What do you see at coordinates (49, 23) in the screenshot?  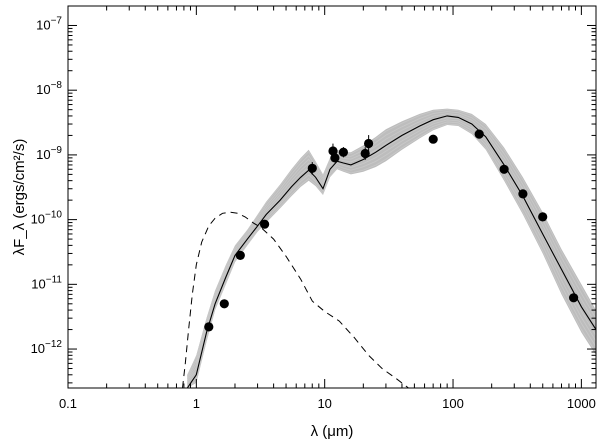 I see `y-tick-label: 10⁻⁷` at bounding box center [49, 23].